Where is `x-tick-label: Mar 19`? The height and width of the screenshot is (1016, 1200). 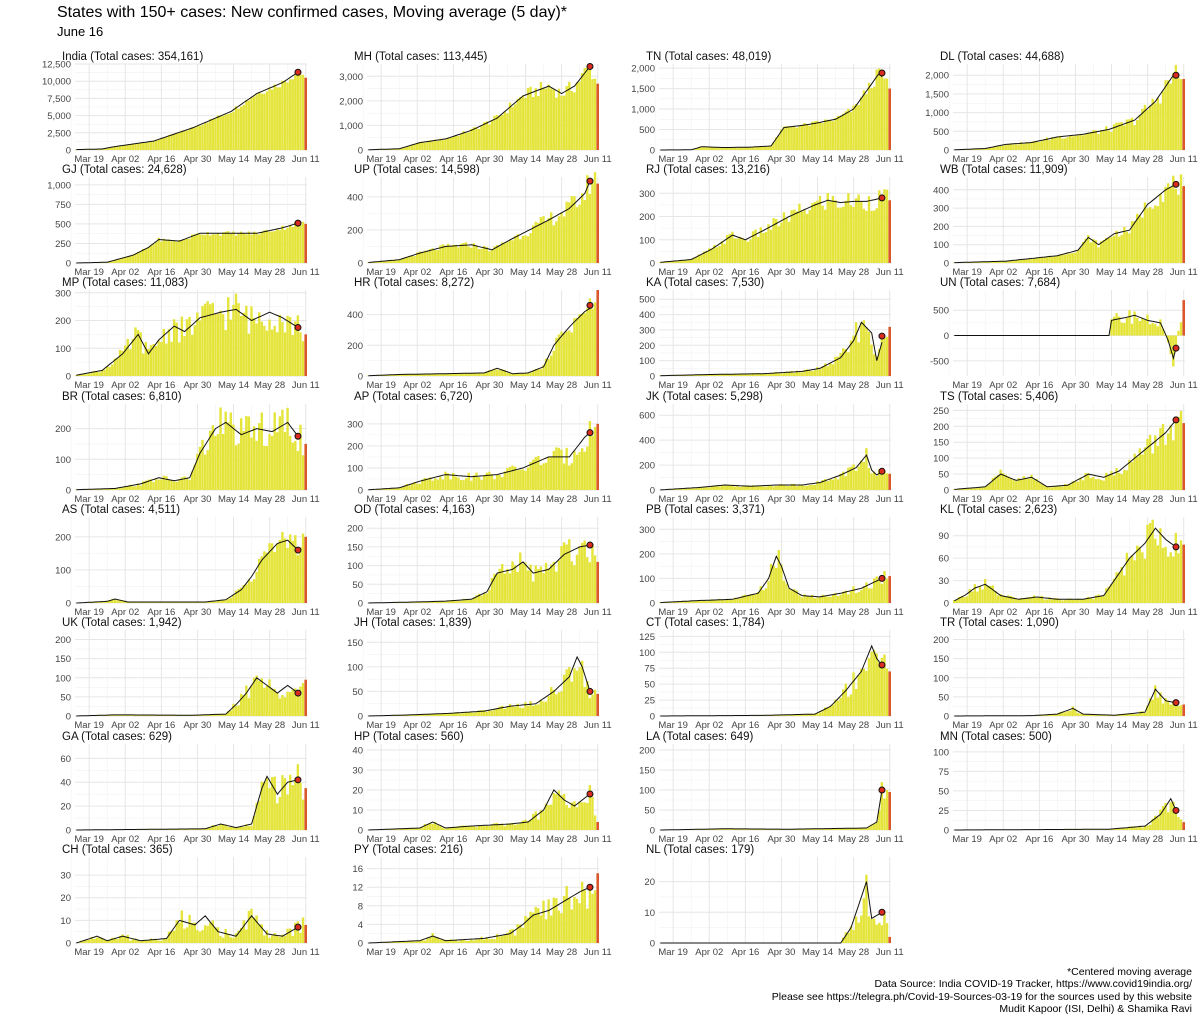
x-tick-label: Mar 19 is located at coordinates (673, 385).